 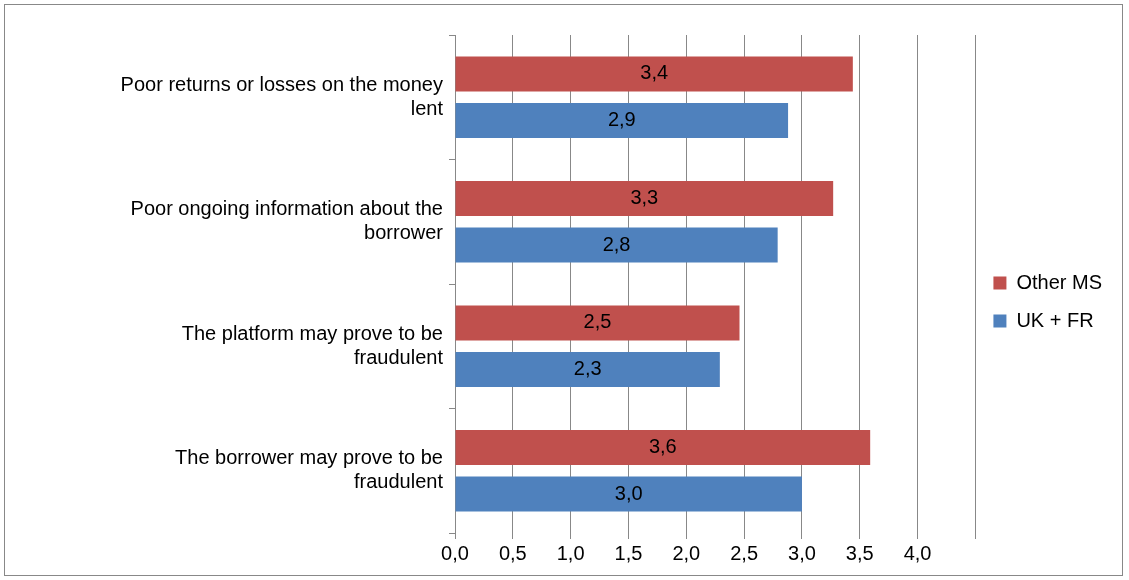 I want to click on y-tick-label: The borrower may prove to be fraudulent, so click(x=309, y=469).